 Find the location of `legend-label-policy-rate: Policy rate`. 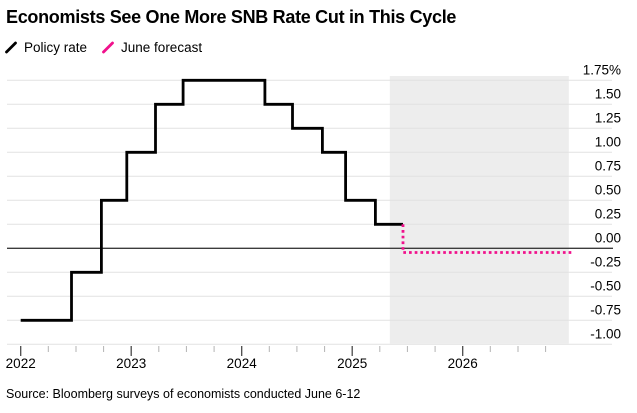

legend-label-policy-rate: Policy rate is located at coordinates (56, 47).